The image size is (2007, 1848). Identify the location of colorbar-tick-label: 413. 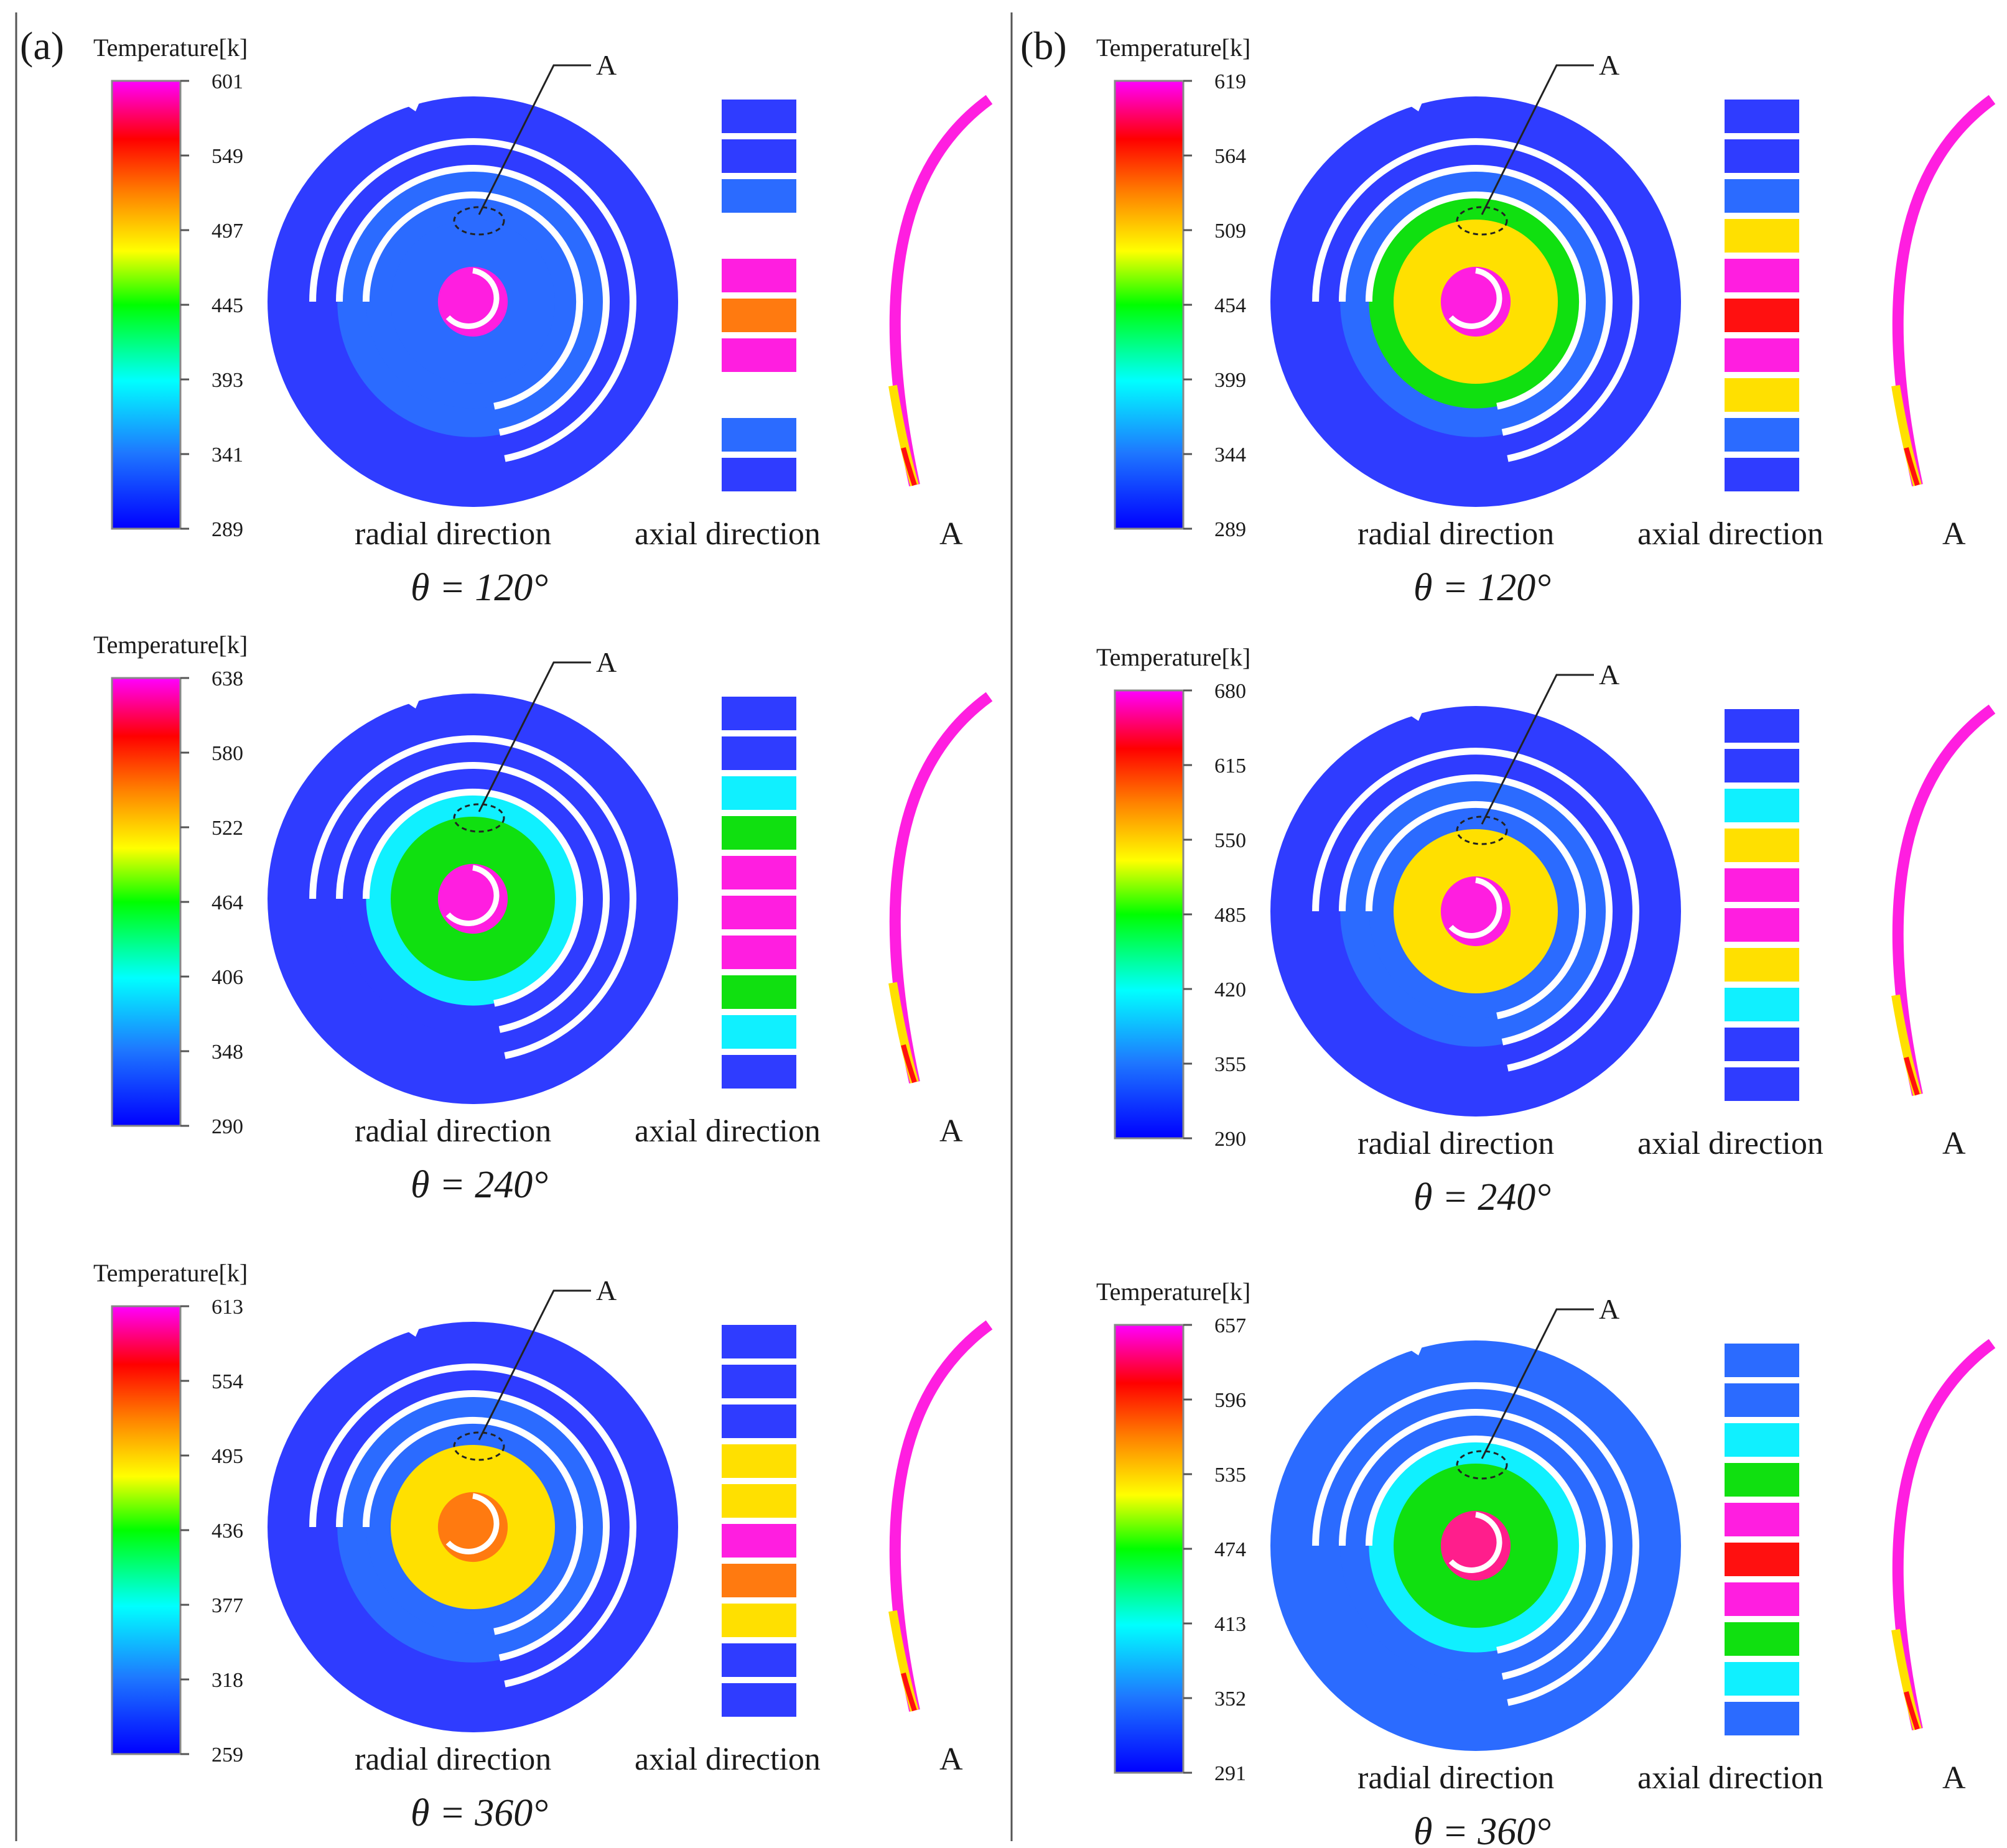
(1230, 1624).